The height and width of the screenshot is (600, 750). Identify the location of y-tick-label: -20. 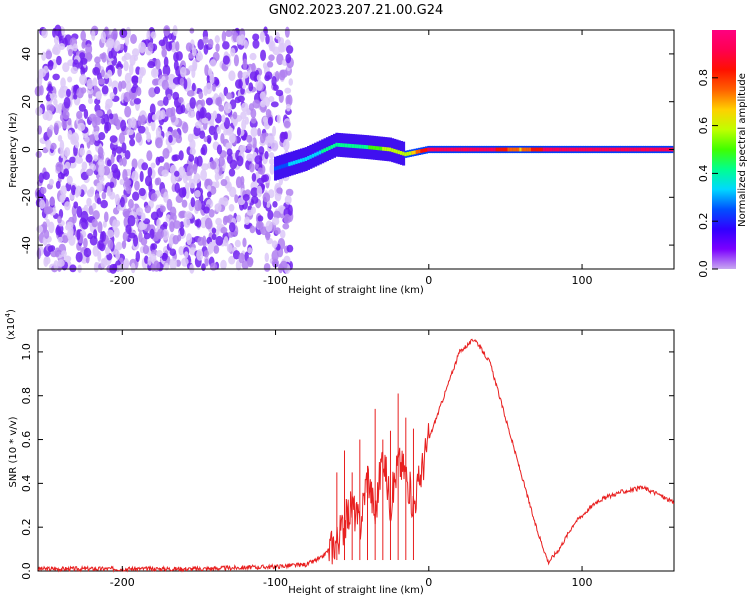
(26, 197).